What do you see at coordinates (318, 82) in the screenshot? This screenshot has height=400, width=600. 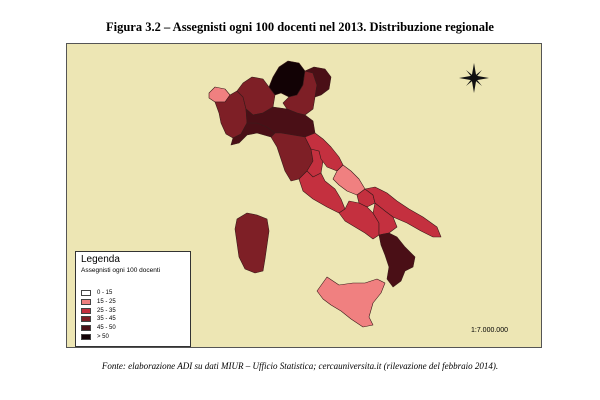 I see `region-friuli-venezia-giulia` at bounding box center [318, 82].